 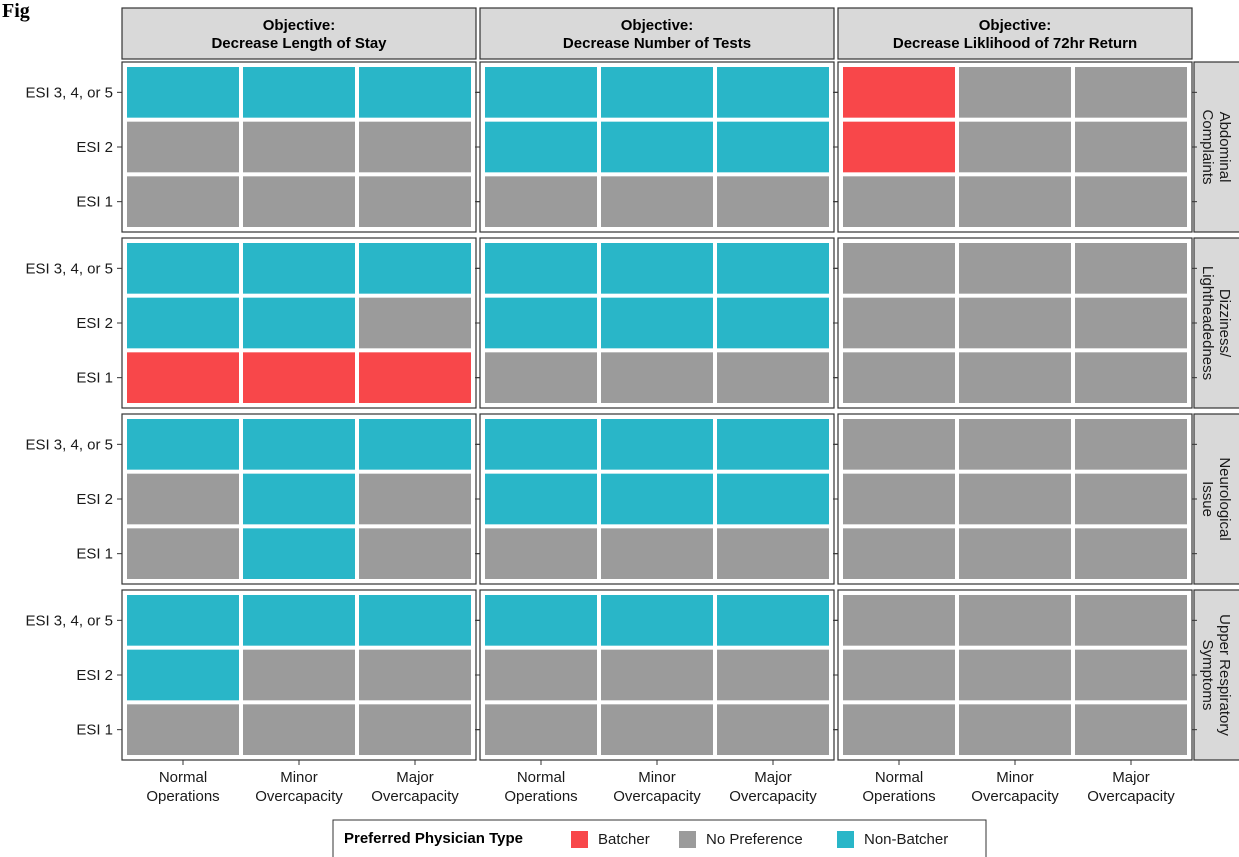 I want to click on figure-label: Fig, so click(x=16, y=11).